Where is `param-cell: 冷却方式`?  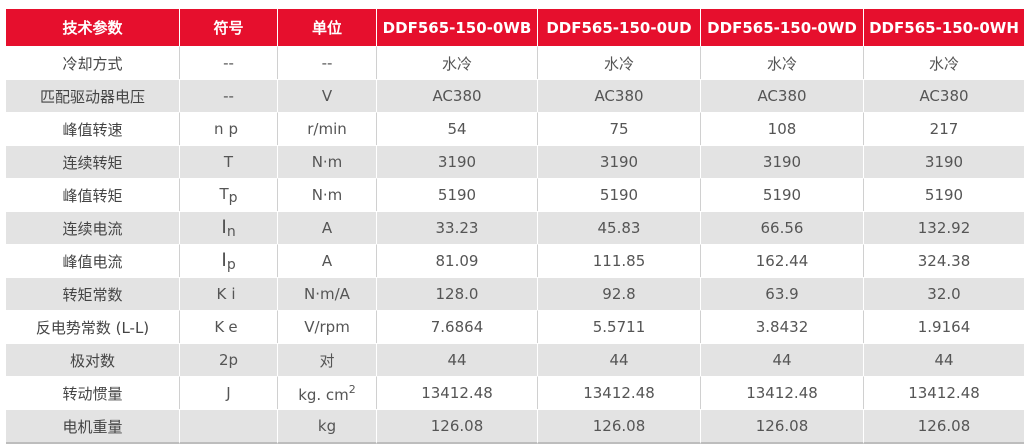 param-cell: 冷却方式 is located at coordinates (93, 62).